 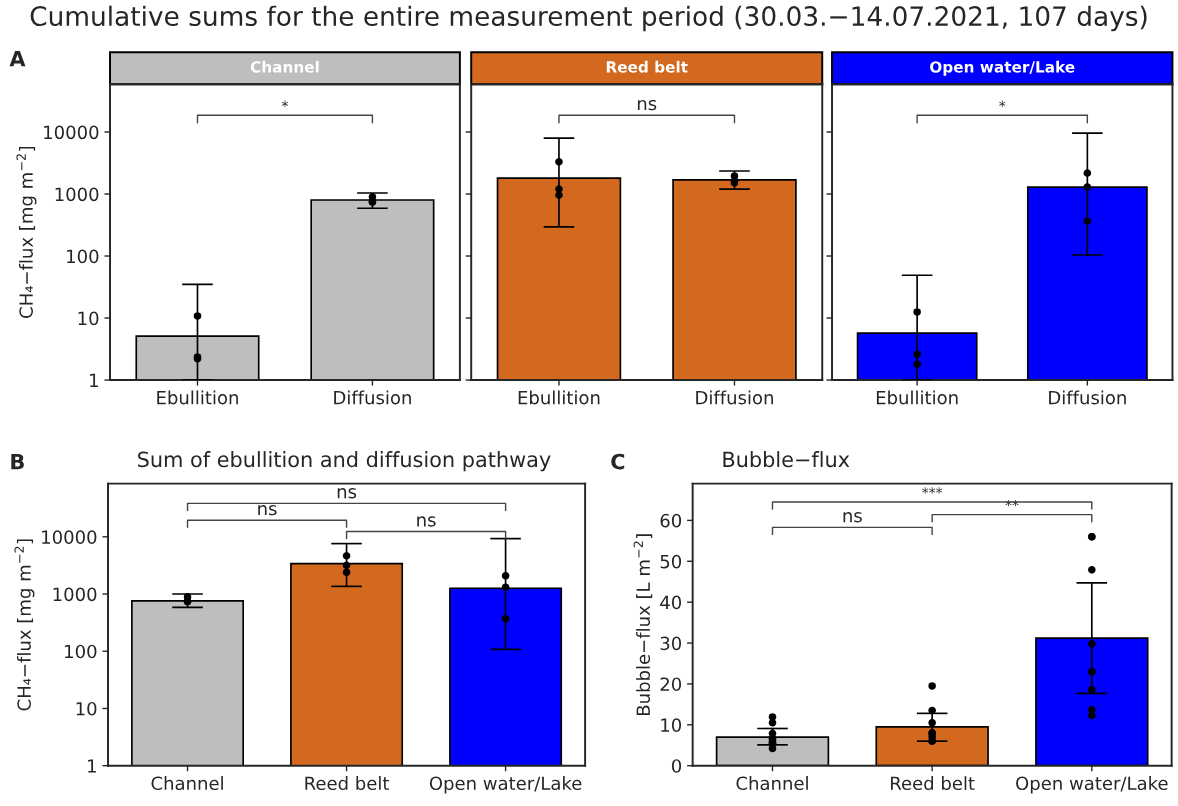 What do you see at coordinates (1002, 68) in the screenshot?
I see `chart-title: Open water/Lake` at bounding box center [1002, 68].